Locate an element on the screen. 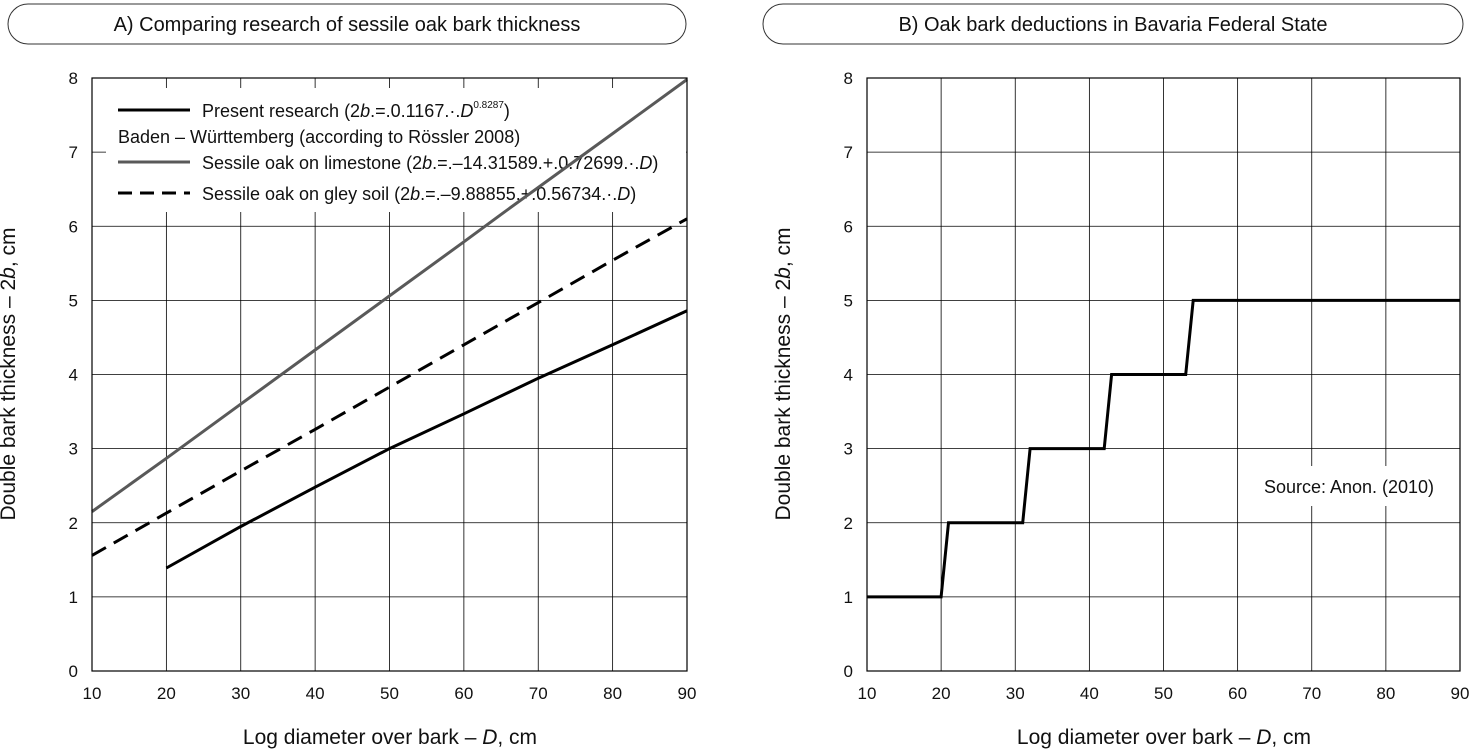  panel-b-y-tick-label: 8 is located at coordinates (848, 78).